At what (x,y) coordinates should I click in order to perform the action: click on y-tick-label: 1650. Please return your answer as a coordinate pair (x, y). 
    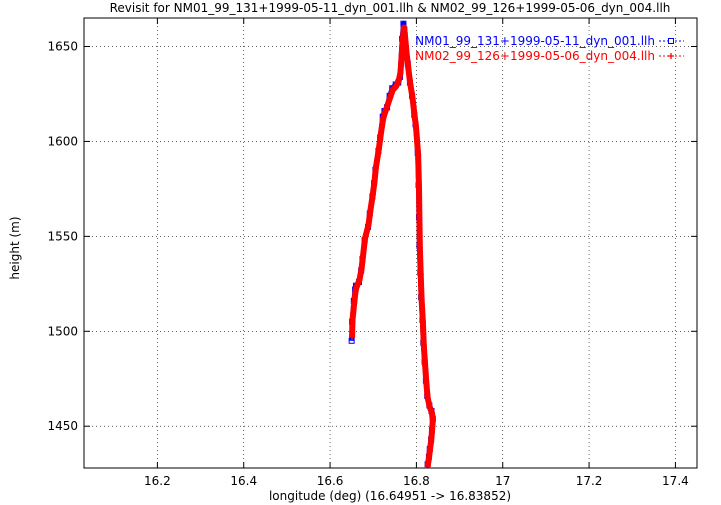
    Looking at the image, I should click on (62, 46).